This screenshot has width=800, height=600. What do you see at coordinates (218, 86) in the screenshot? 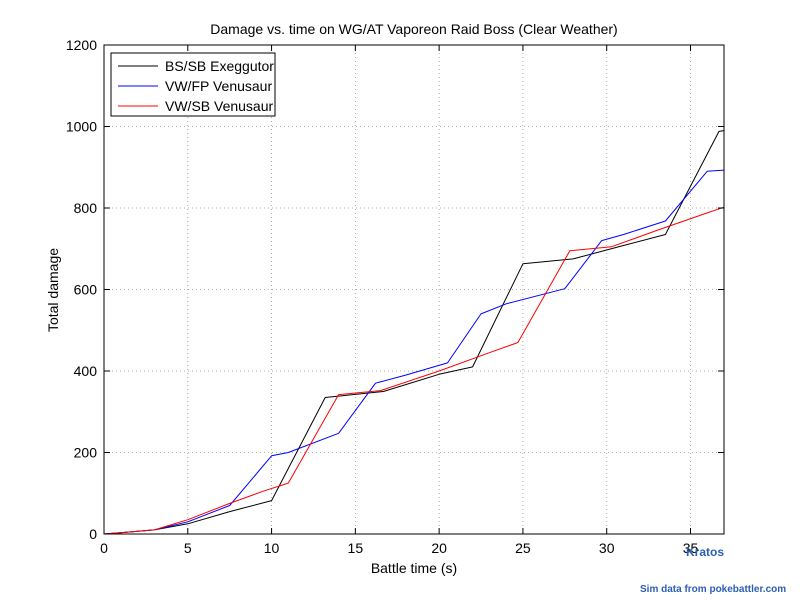
I see `legend-label: VW/FP Venusaur` at bounding box center [218, 86].